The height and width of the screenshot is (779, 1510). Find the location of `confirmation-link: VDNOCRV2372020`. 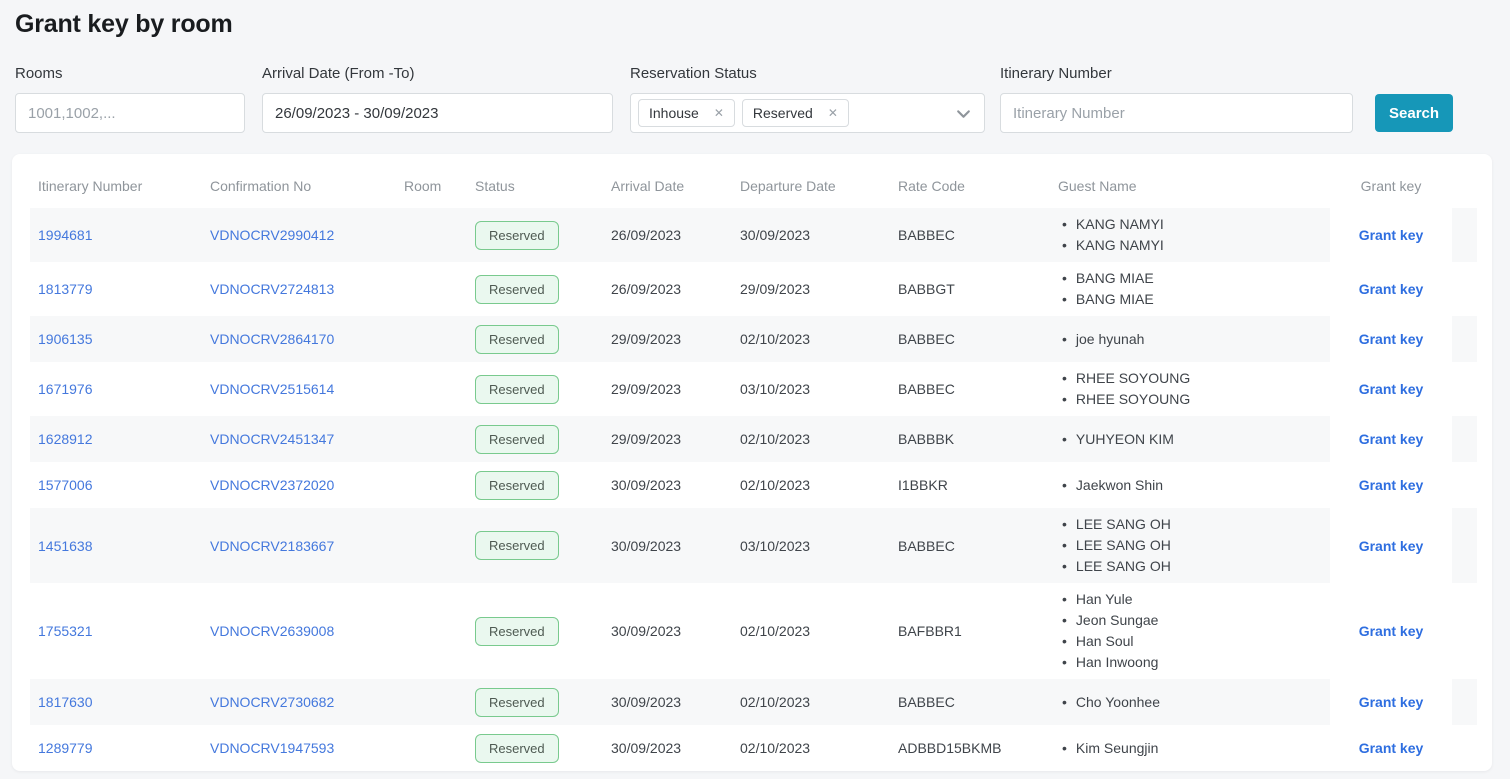

confirmation-link: VDNOCRV2372020 is located at coordinates (272, 485).